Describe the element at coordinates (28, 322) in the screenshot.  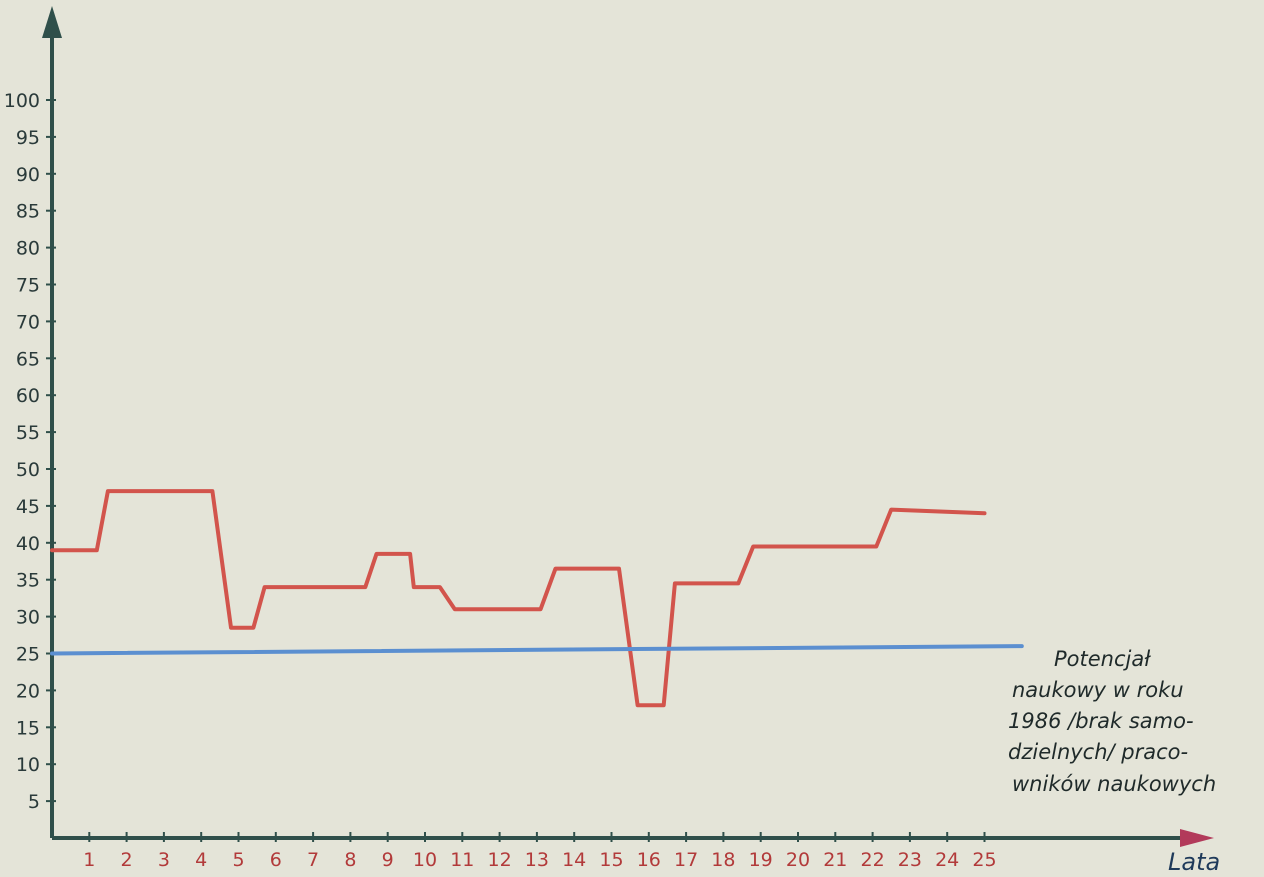
I see `y-tick-label: 70` at that location.